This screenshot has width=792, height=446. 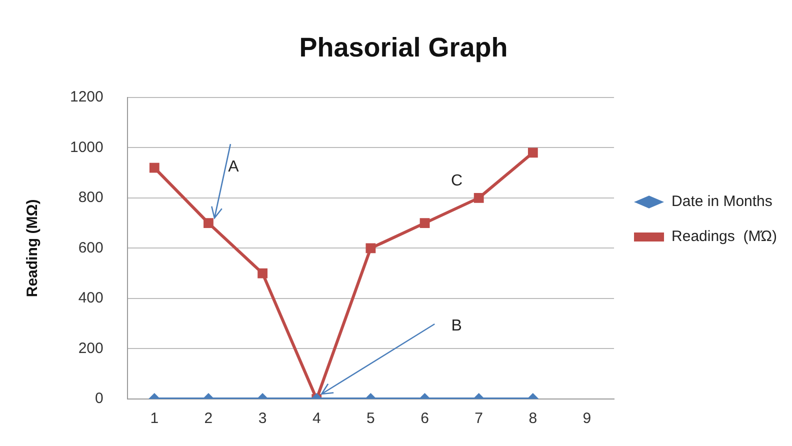 I want to click on x-tick-label: 1, so click(x=154, y=419).